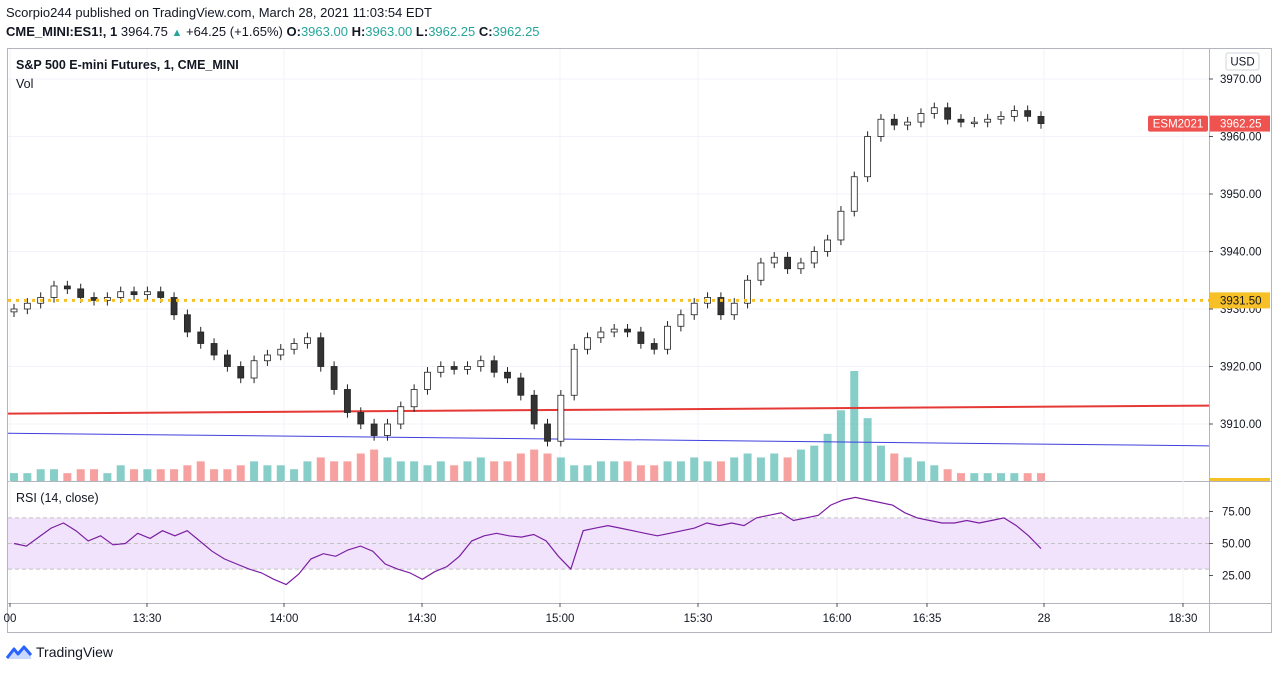 The image size is (1280, 673). I want to click on time-tick-label: 16:35, so click(927, 619).